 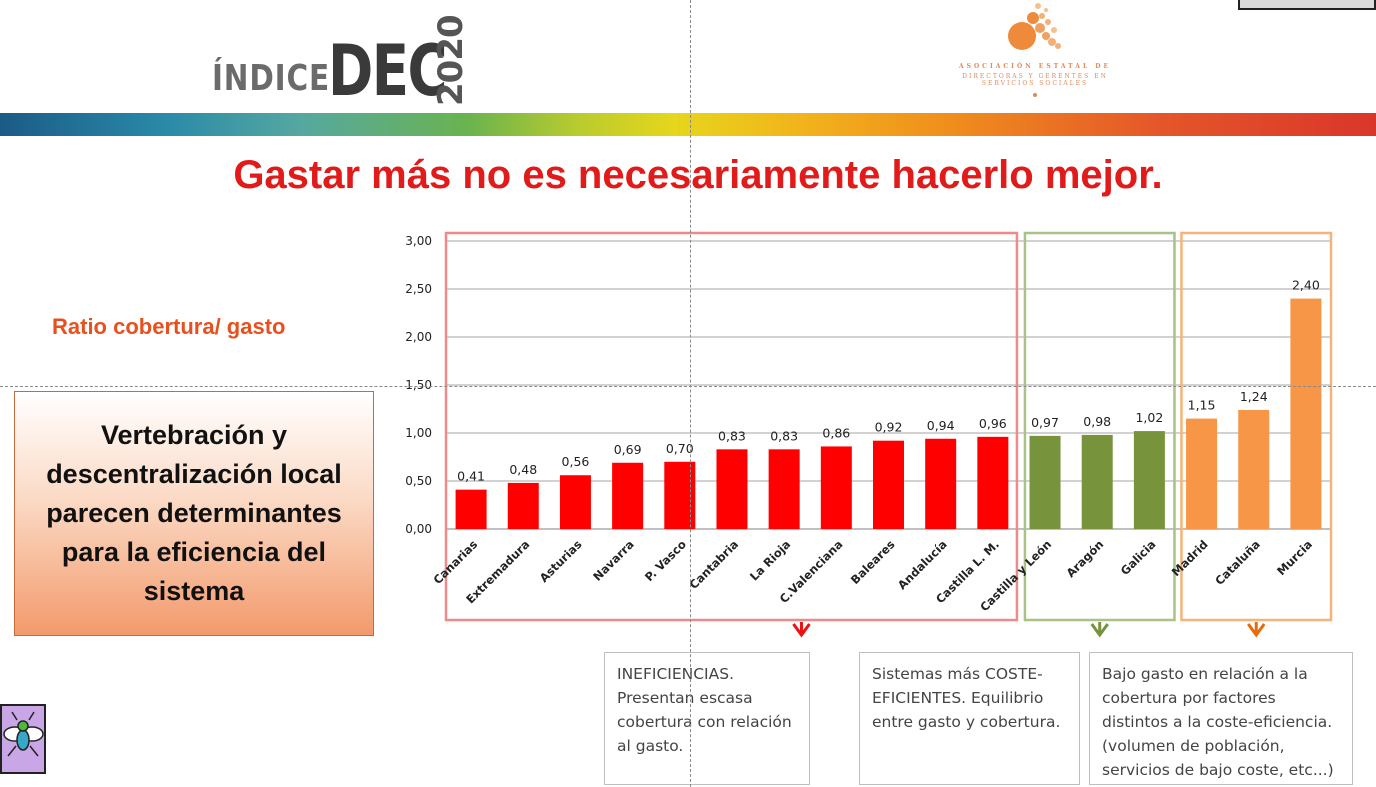 What do you see at coordinates (1035, 66) in the screenshot?
I see `association-line-1: ASOCIACIÓN ESTATAL DE` at bounding box center [1035, 66].